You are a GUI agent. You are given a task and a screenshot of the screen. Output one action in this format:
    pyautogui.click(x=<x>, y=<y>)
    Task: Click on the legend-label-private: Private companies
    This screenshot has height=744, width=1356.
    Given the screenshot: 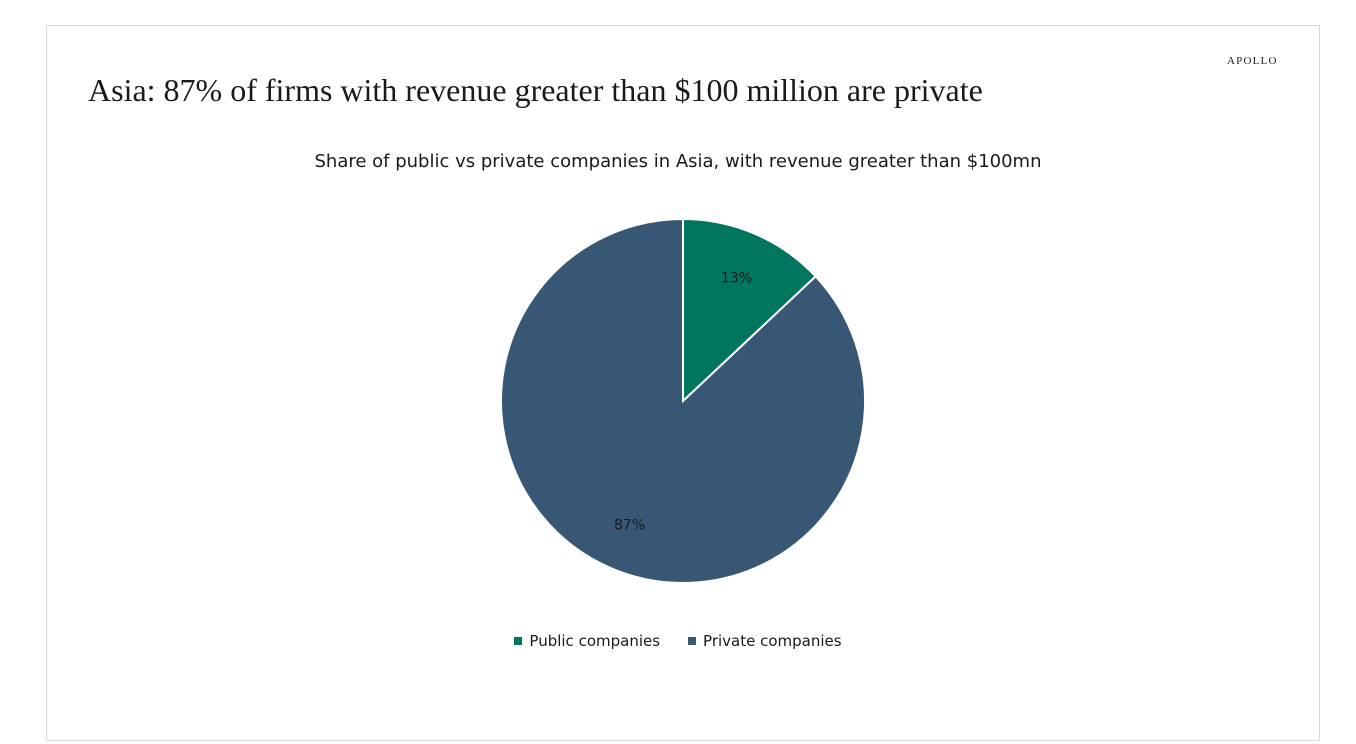 What is the action you would take?
    pyautogui.click(x=772, y=641)
    